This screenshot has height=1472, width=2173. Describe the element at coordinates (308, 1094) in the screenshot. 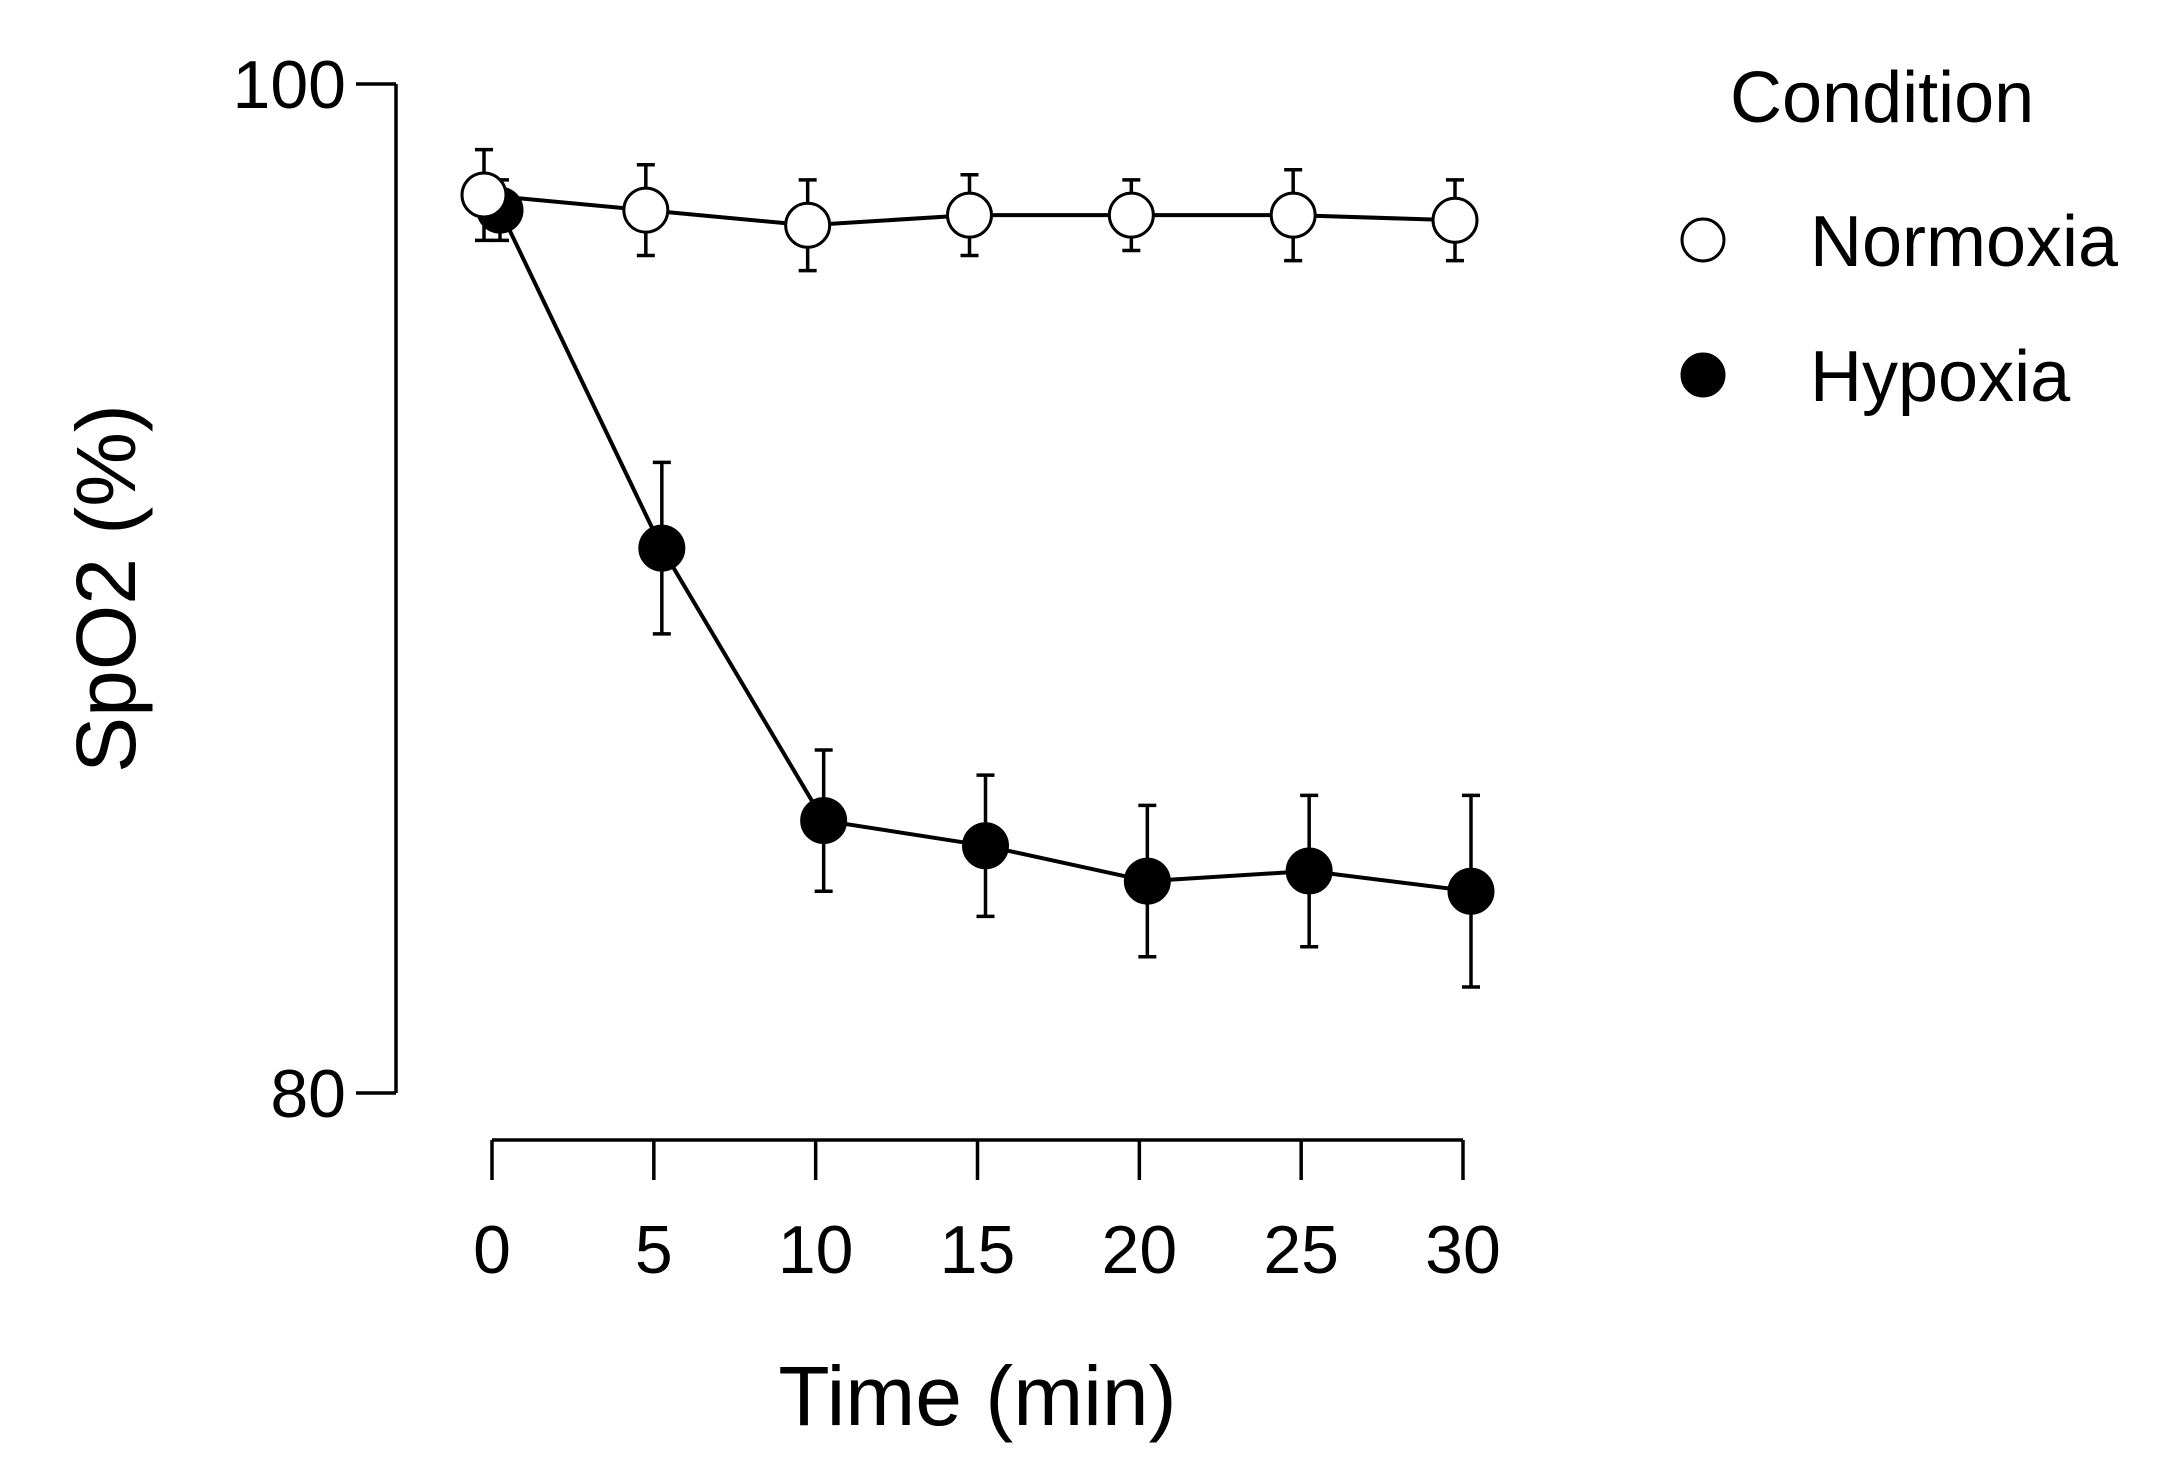

I see `y-tick-label: 80` at that location.